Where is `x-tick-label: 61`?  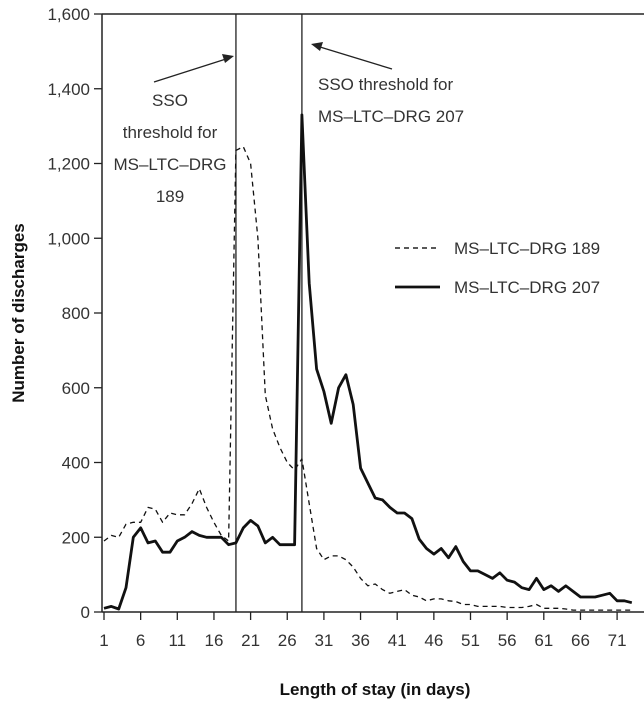
x-tick-label: 61 is located at coordinates (543, 640).